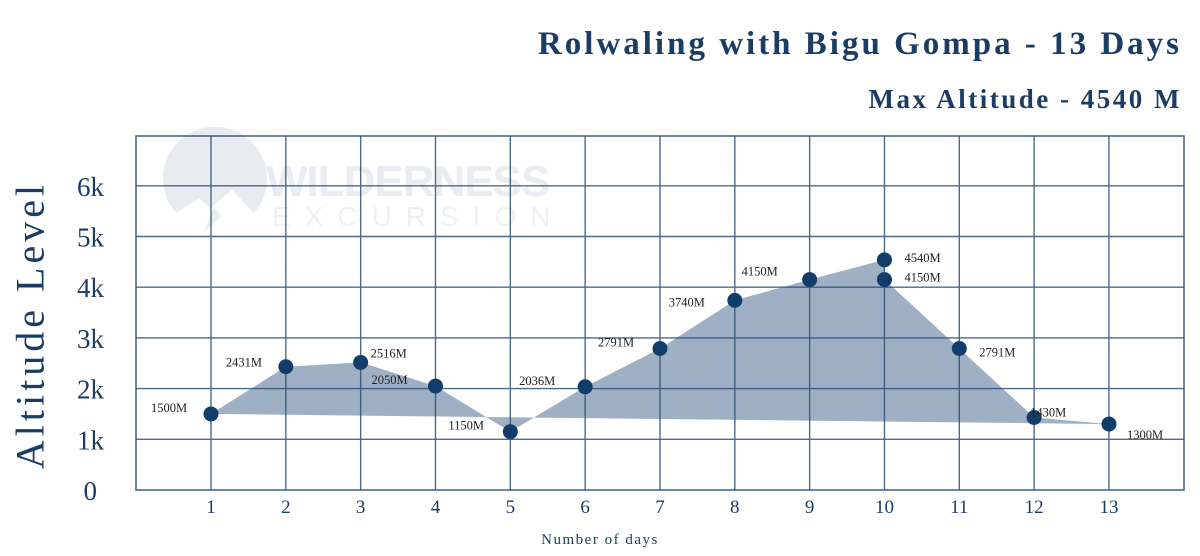 This screenshot has height=556, width=1200. I want to click on watermark-text-1: WILDERNESS, so click(407, 181).